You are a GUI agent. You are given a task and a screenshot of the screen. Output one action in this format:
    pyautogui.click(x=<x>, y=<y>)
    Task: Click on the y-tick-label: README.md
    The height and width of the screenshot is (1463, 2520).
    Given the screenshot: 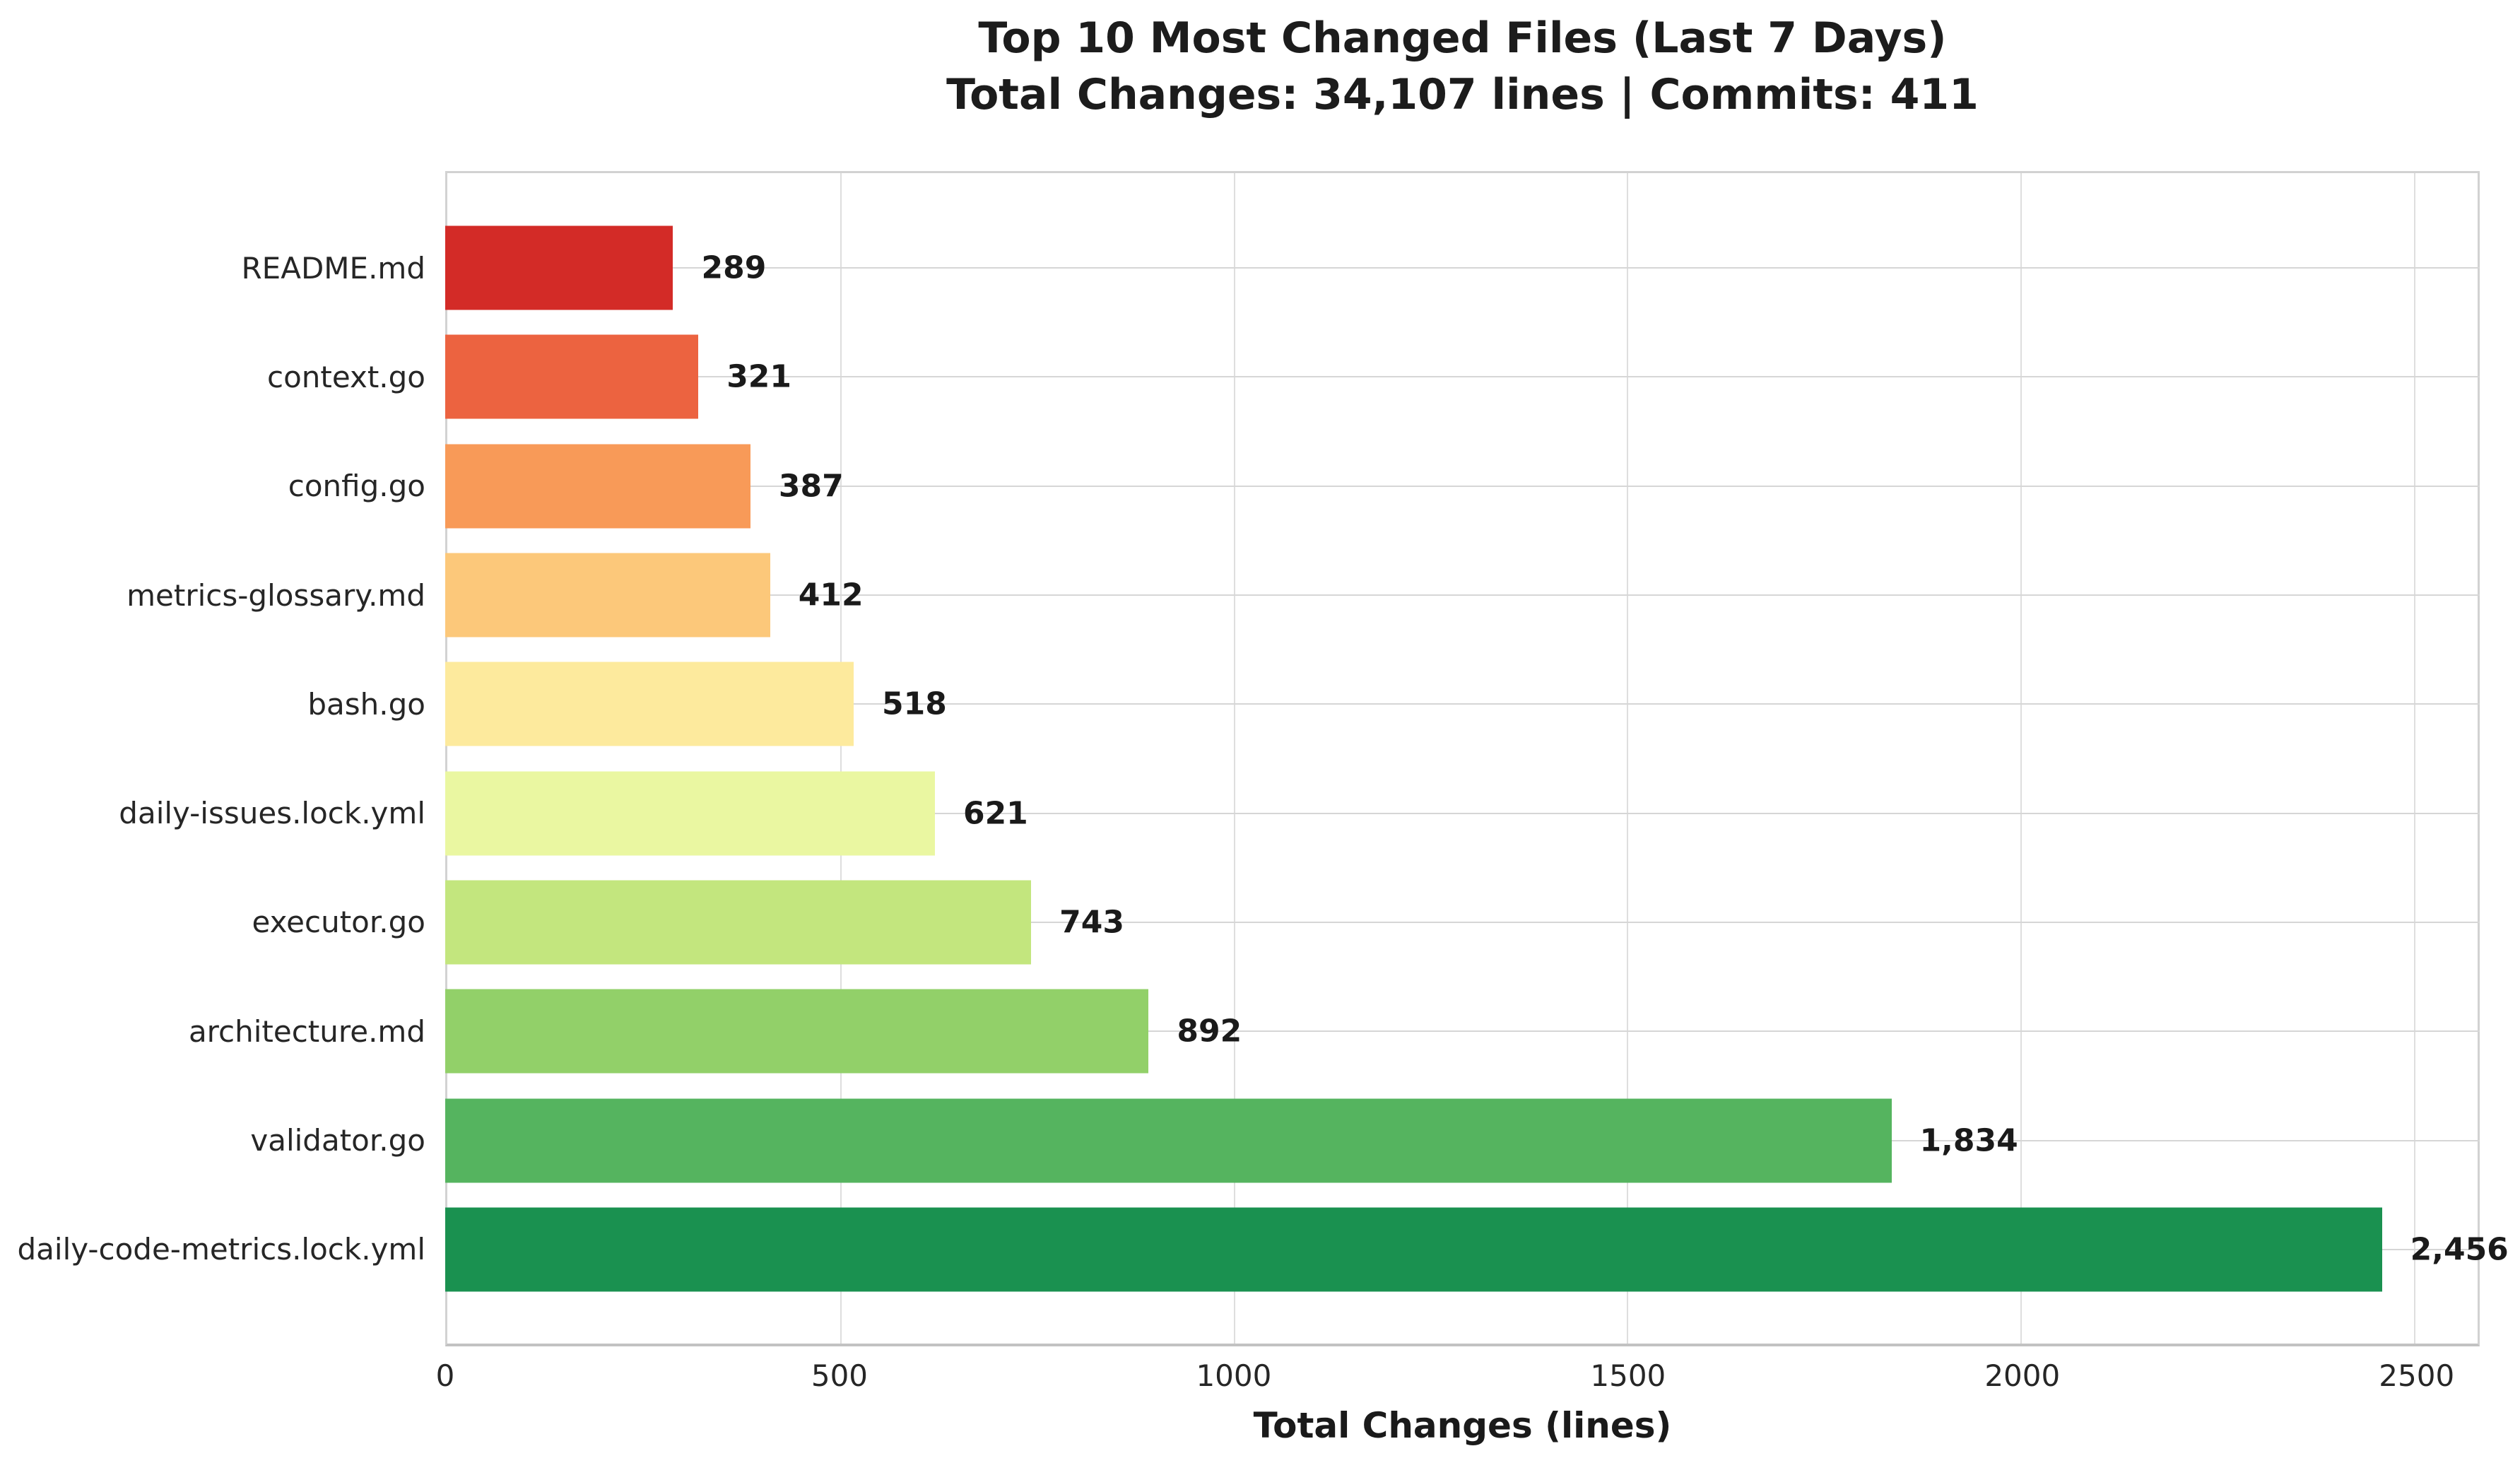 What is the action you would take?
    pyautogui.click(x=333, y=268)
    